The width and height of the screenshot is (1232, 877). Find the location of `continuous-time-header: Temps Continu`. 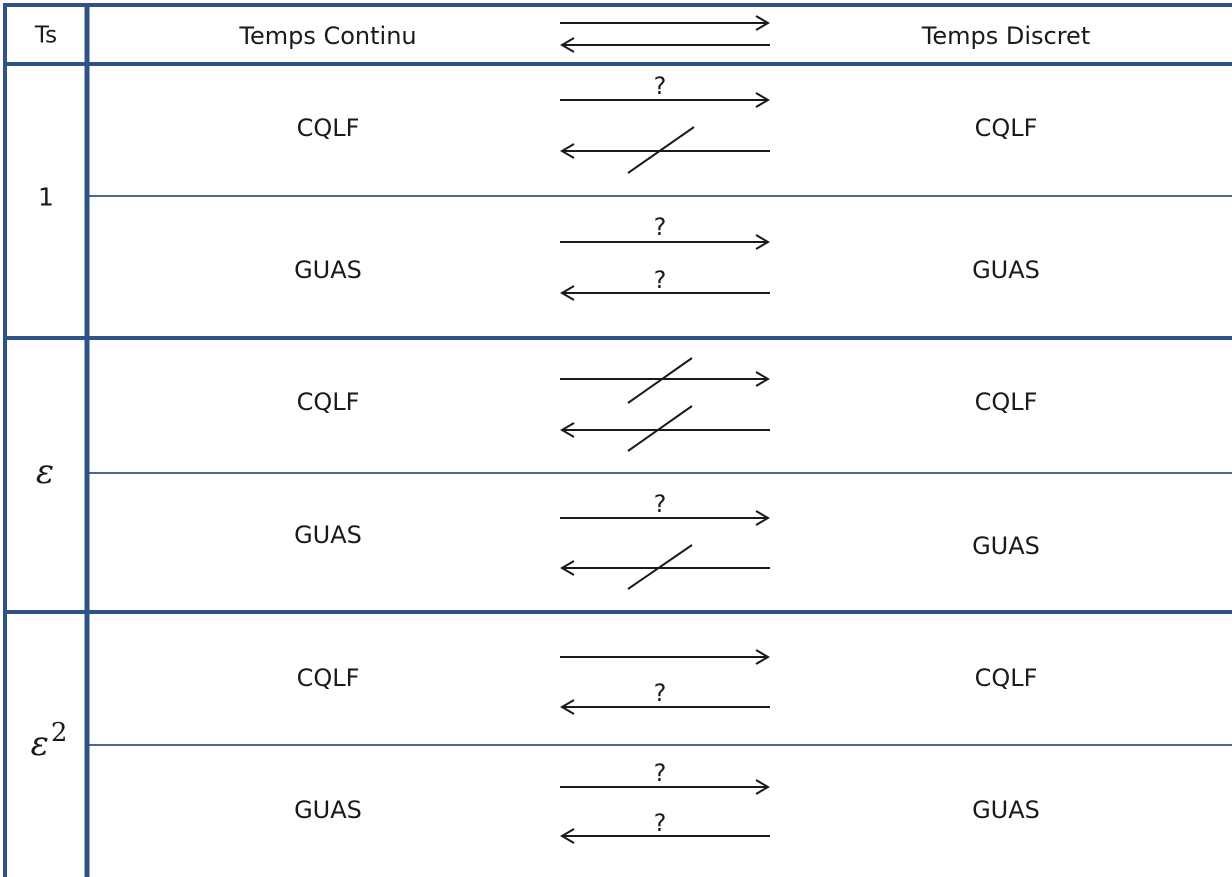

continuous-time-header: Temps Continu is located at coordinates (328, 36).